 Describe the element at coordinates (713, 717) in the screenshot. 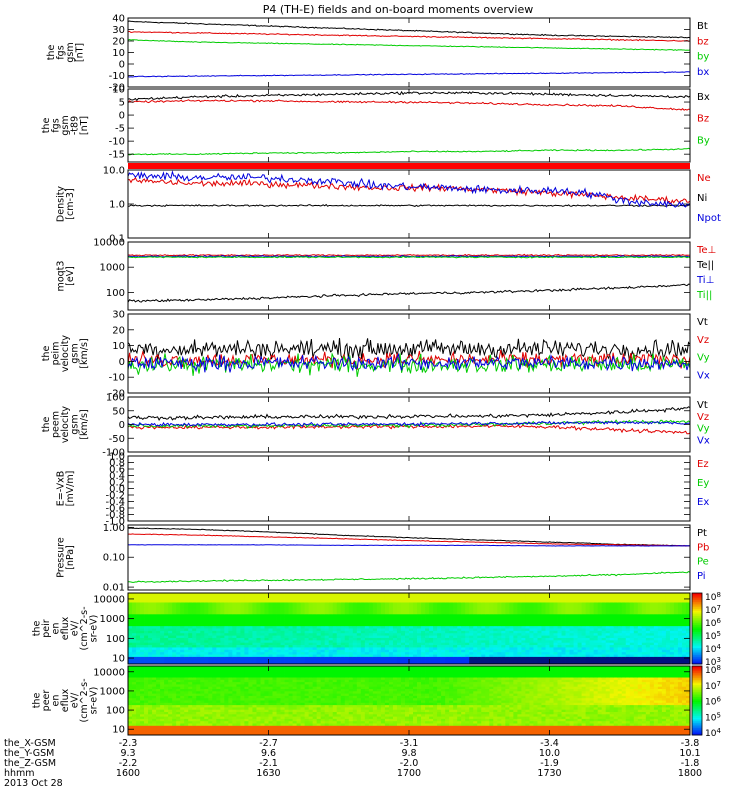

I see `colorbar-tick-label: 10⁵` at that location.